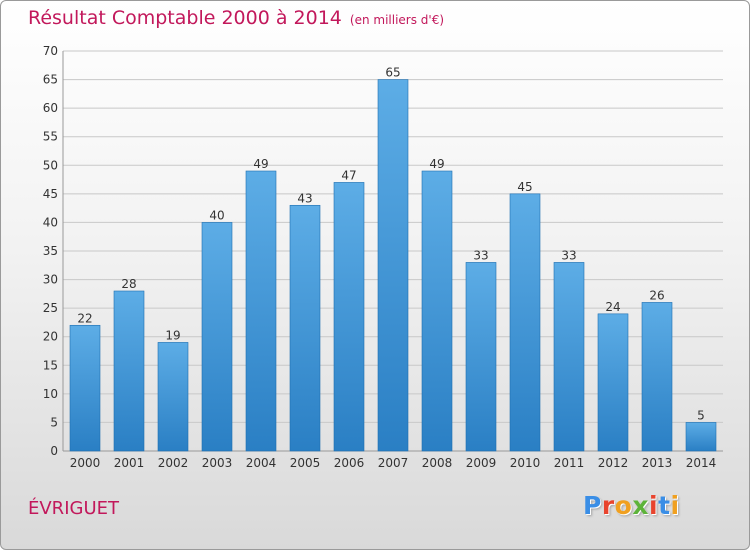 This screenshot has width=750, height=550. I want to click on y-tick-label: 10, so click(50, 394).